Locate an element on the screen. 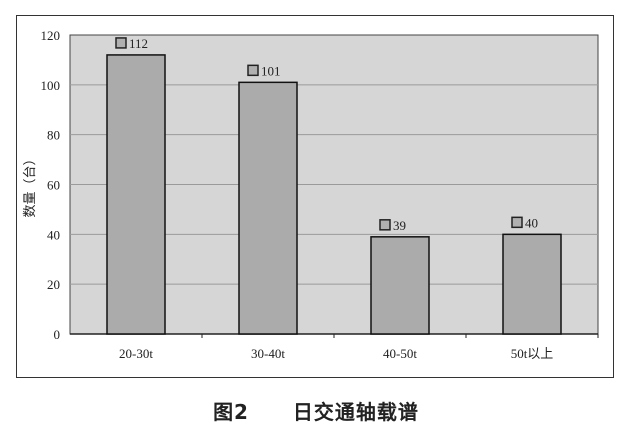 The height and width of the screenshot is (434, 632). y-tick-label: 0 is located at coordinates (57, 334).